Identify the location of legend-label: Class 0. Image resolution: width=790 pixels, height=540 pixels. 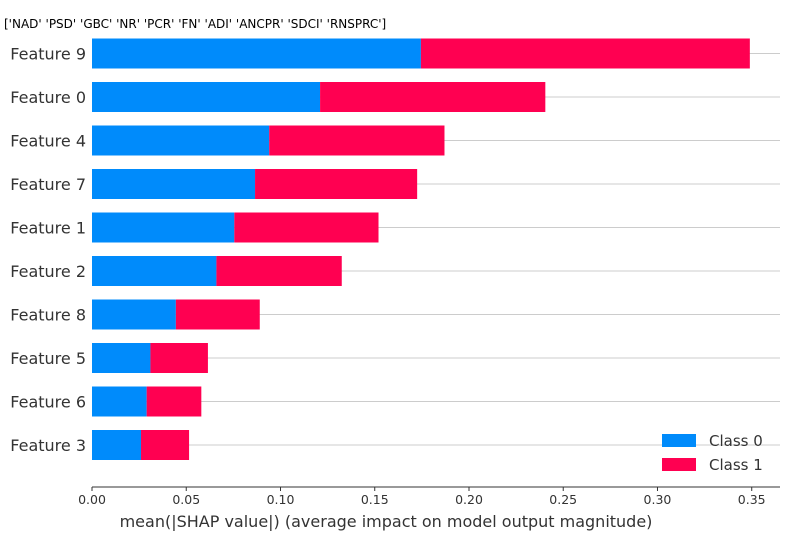
(736, 441).